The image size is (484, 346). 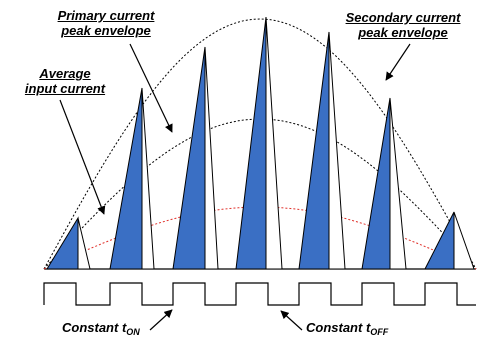 I want to click on switching-waveform, so click(x=259, y=294).